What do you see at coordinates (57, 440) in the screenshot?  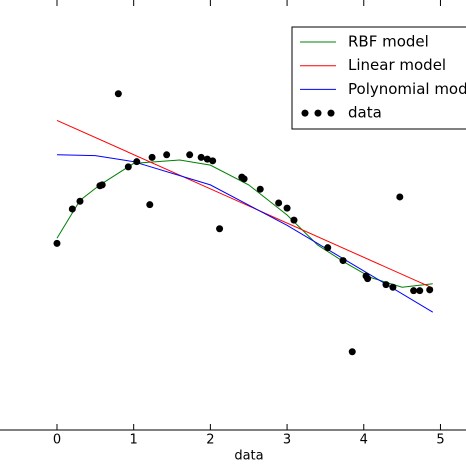 I see `x-tick-label: 0` at bounding box center [57, 440].